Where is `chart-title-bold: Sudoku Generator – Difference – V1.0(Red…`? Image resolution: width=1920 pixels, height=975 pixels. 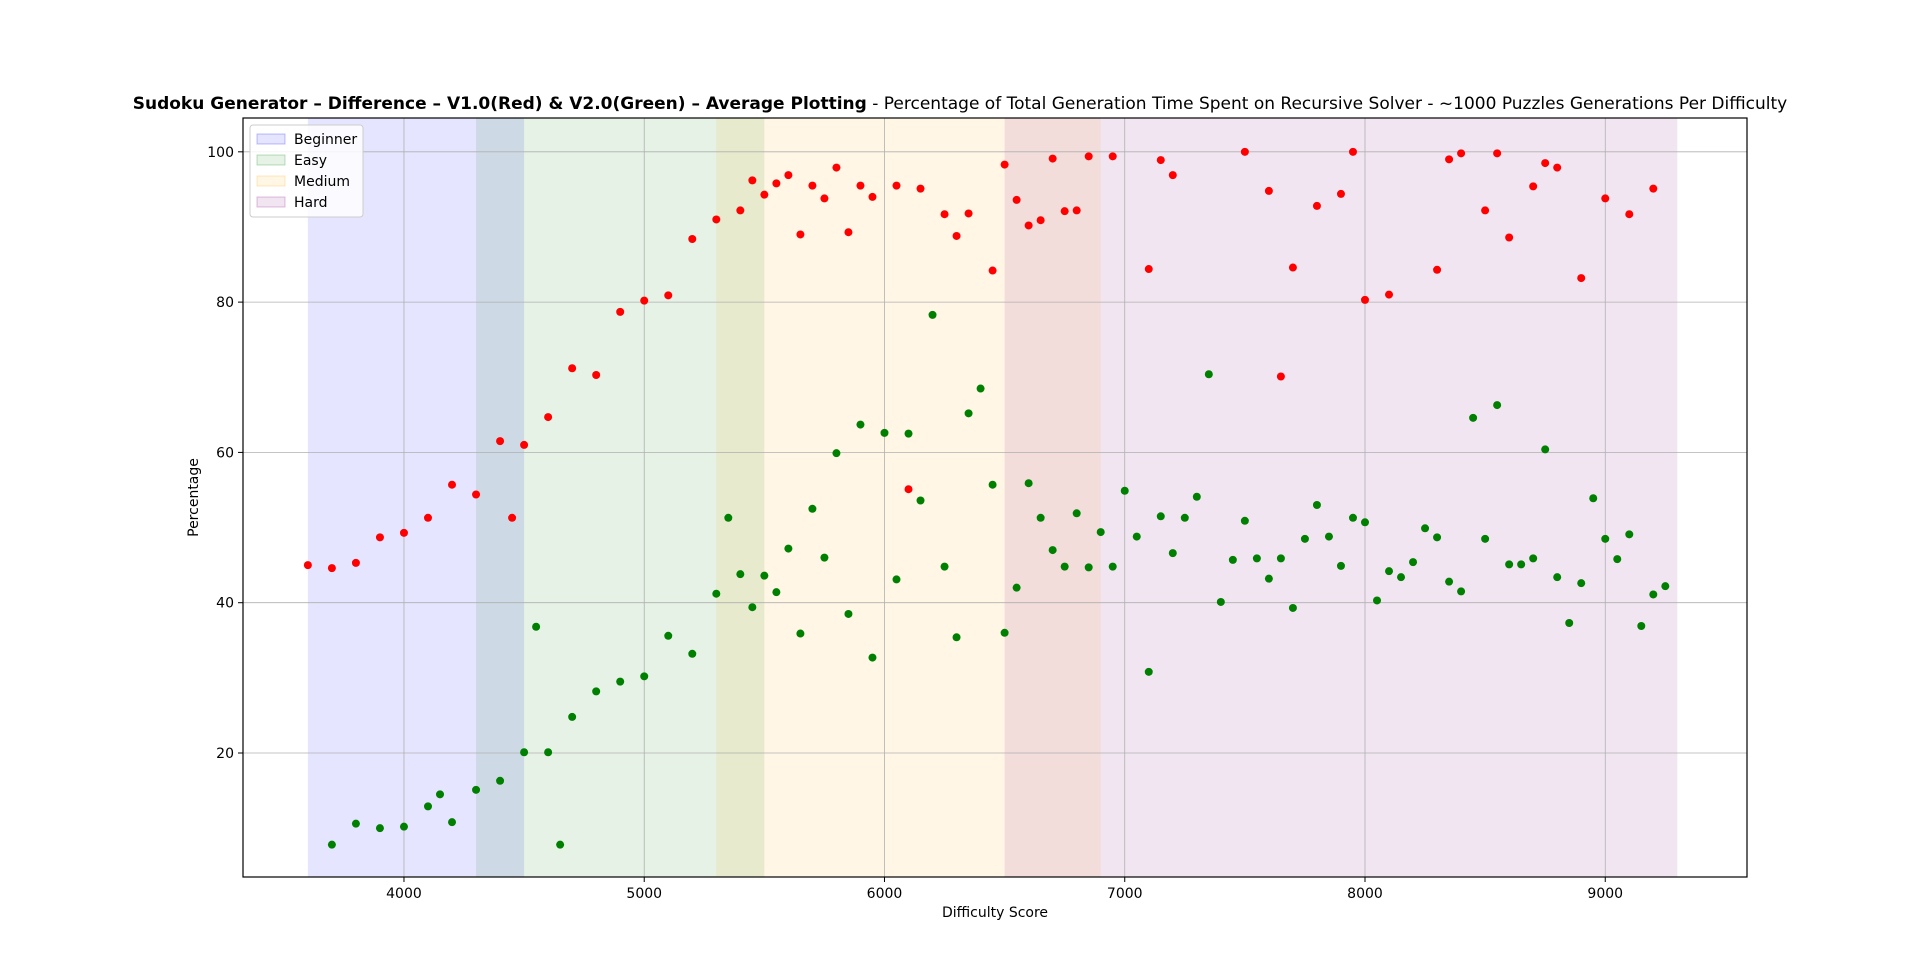
chart-title-bold: Sudoku Generator – Difference – V1.0(Red… is located at coordinates (500, 104).